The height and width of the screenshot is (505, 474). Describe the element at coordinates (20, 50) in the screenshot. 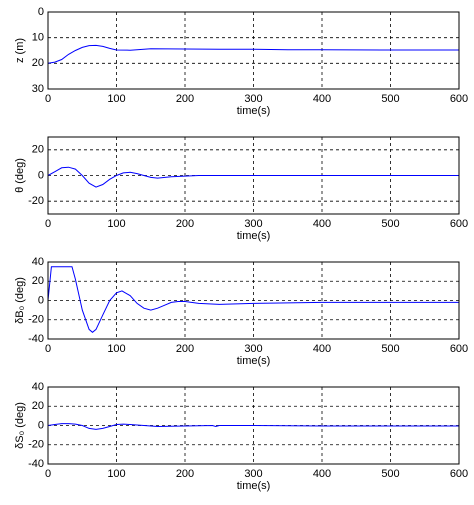

I see `y-axis-label: z (m)` at that location.